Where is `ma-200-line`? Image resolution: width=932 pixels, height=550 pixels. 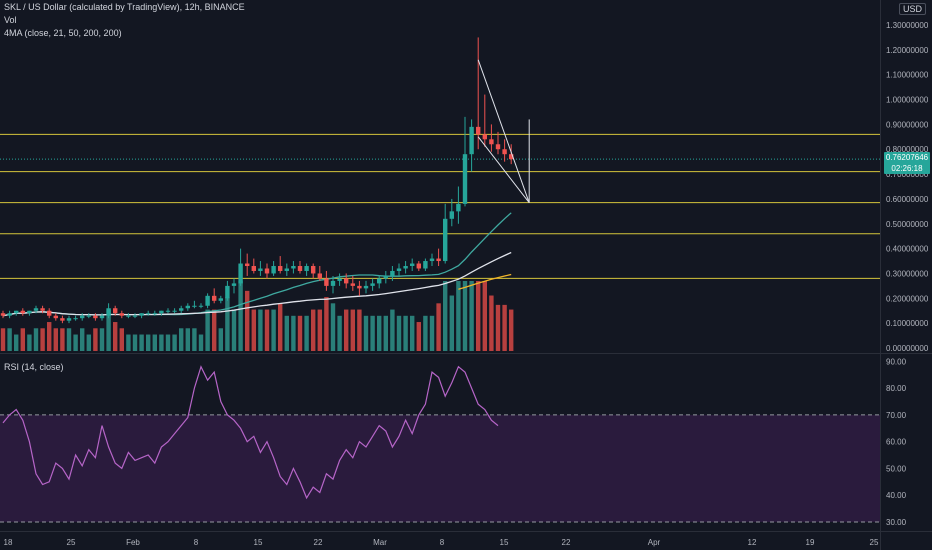 ma-200-line is located at coordinates (485, 281).